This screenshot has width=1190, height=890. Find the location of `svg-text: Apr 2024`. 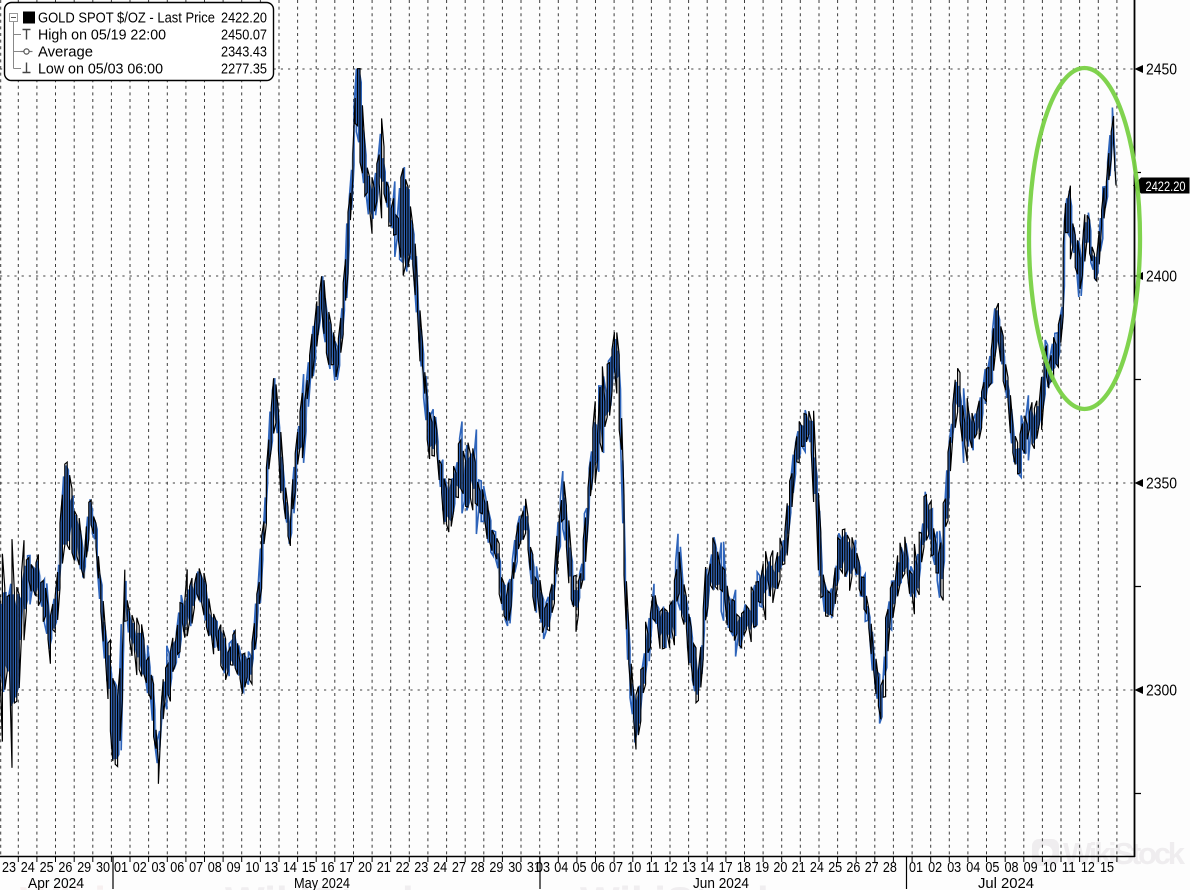

svg-text: Apr 2024 is located at coordinates (56, 882).